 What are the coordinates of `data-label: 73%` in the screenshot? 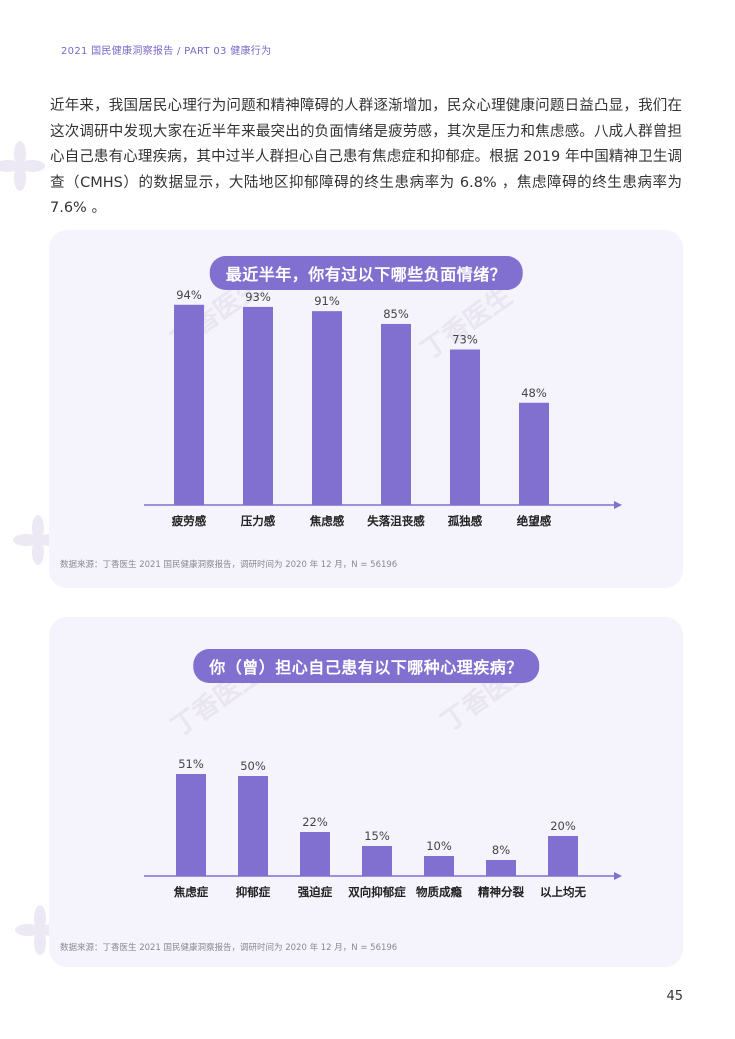 It's located at (465, 340).